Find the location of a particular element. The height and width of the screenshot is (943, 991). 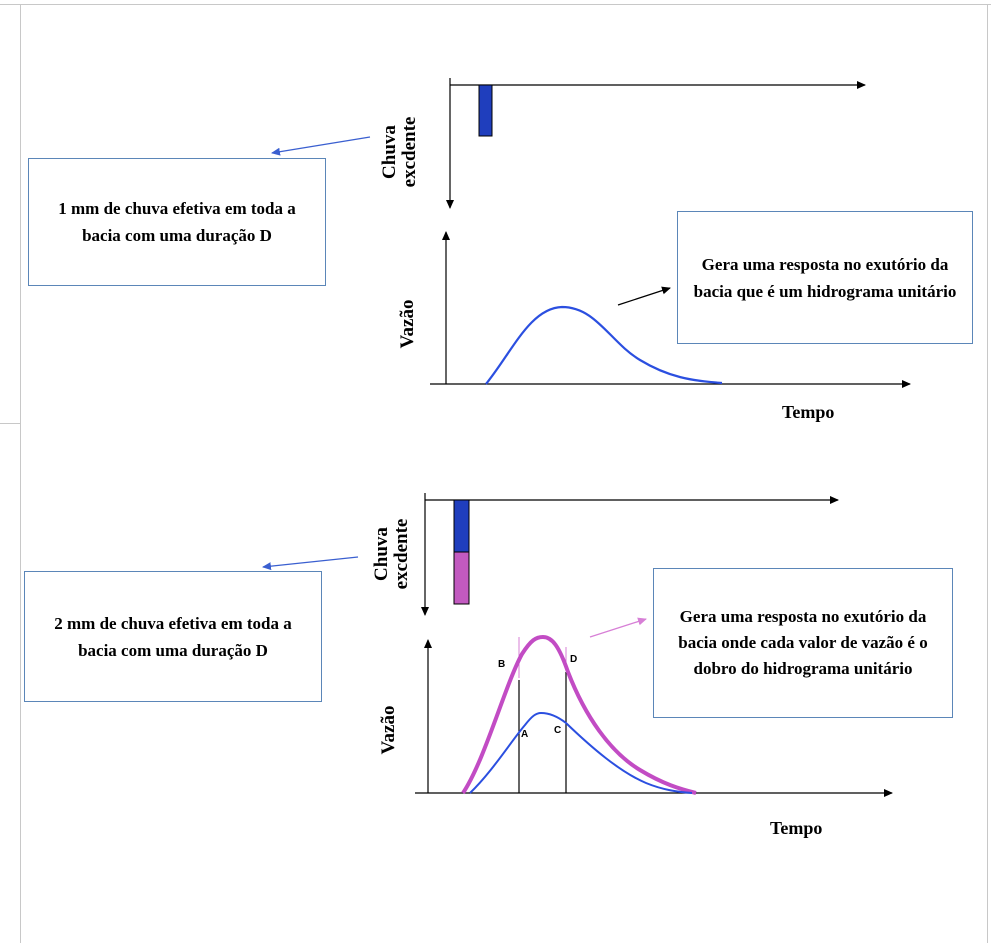

bottom-rain-axis-label-line1: Chuva is located at coordinates (381, 554).